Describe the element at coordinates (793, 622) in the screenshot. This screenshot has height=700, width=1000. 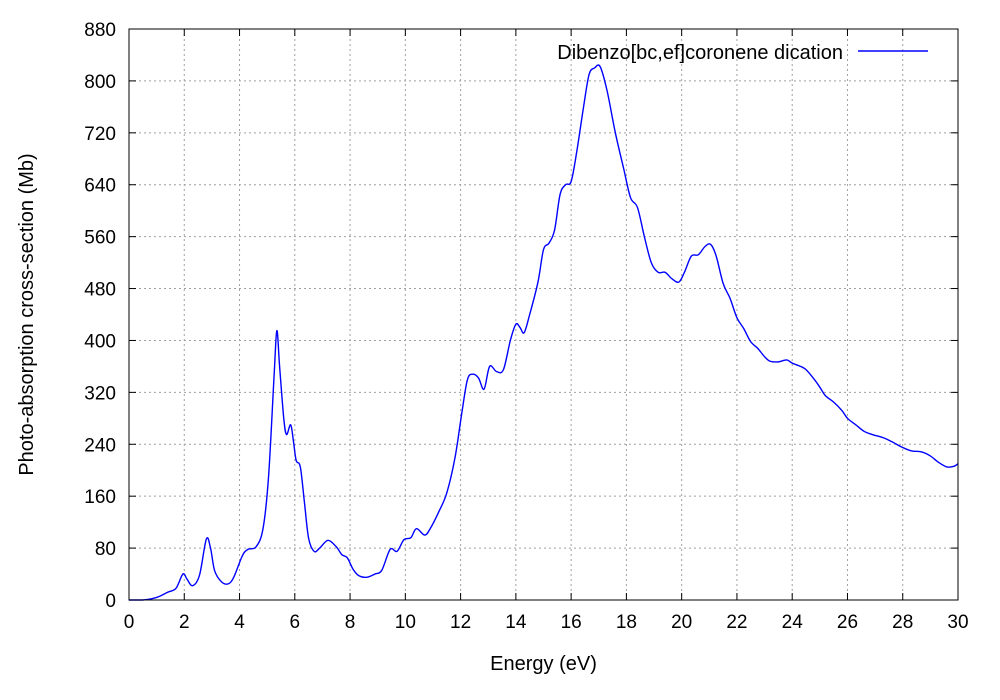
I see `x-tick-label: 24` at that location.